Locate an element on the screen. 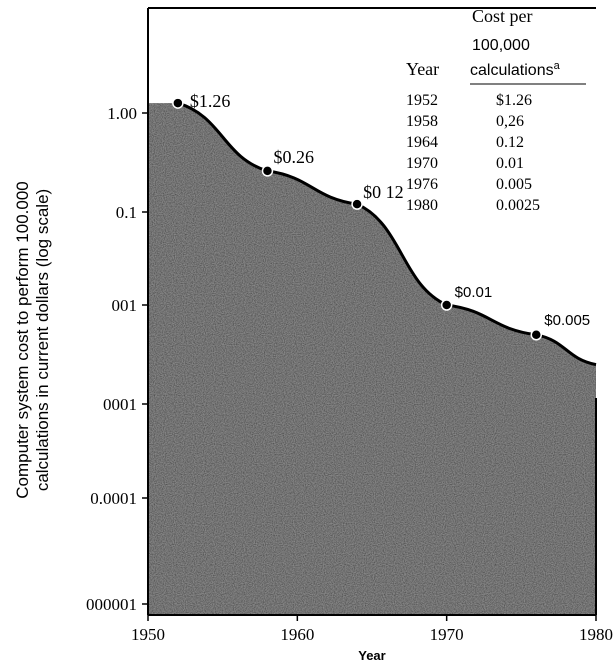 Image resolution: width=615 pixels, height=663 pixels. x-tick-label: 1980 is located at coordinates (596, 634).